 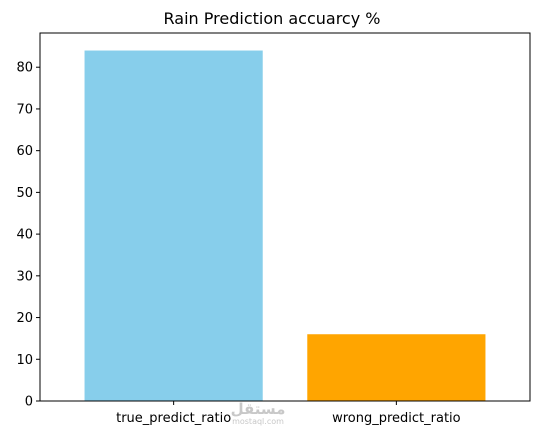 What do you see at coordinates (24, 68) in the screenshot?
I see `y-tick-label: 80` at bounding box center [24, 68].